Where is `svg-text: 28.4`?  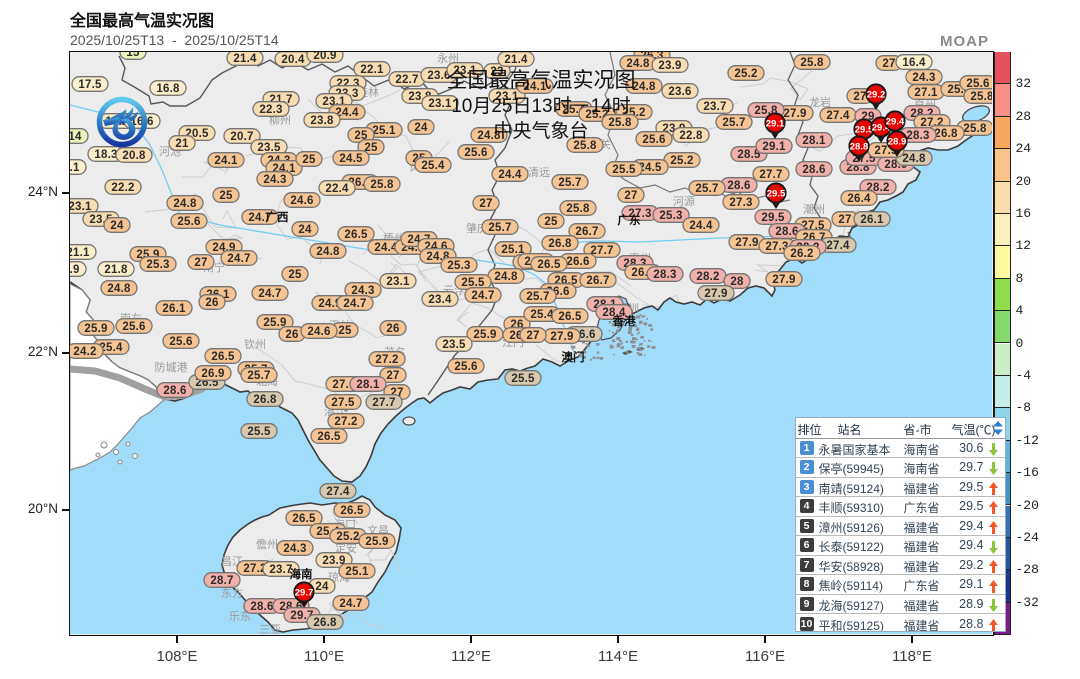 svg-text: 28.4 is located at coordinates (614, 313).